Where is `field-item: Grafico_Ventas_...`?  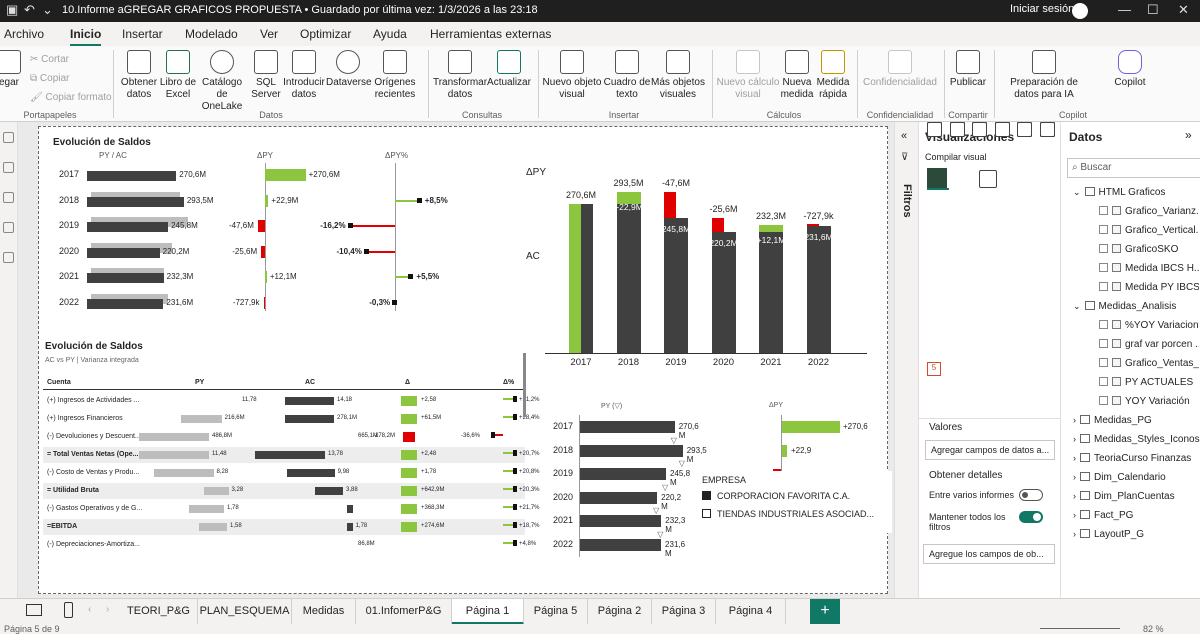 field-item: Grafico_Ventas_... is located at coordinates (1149, 363).